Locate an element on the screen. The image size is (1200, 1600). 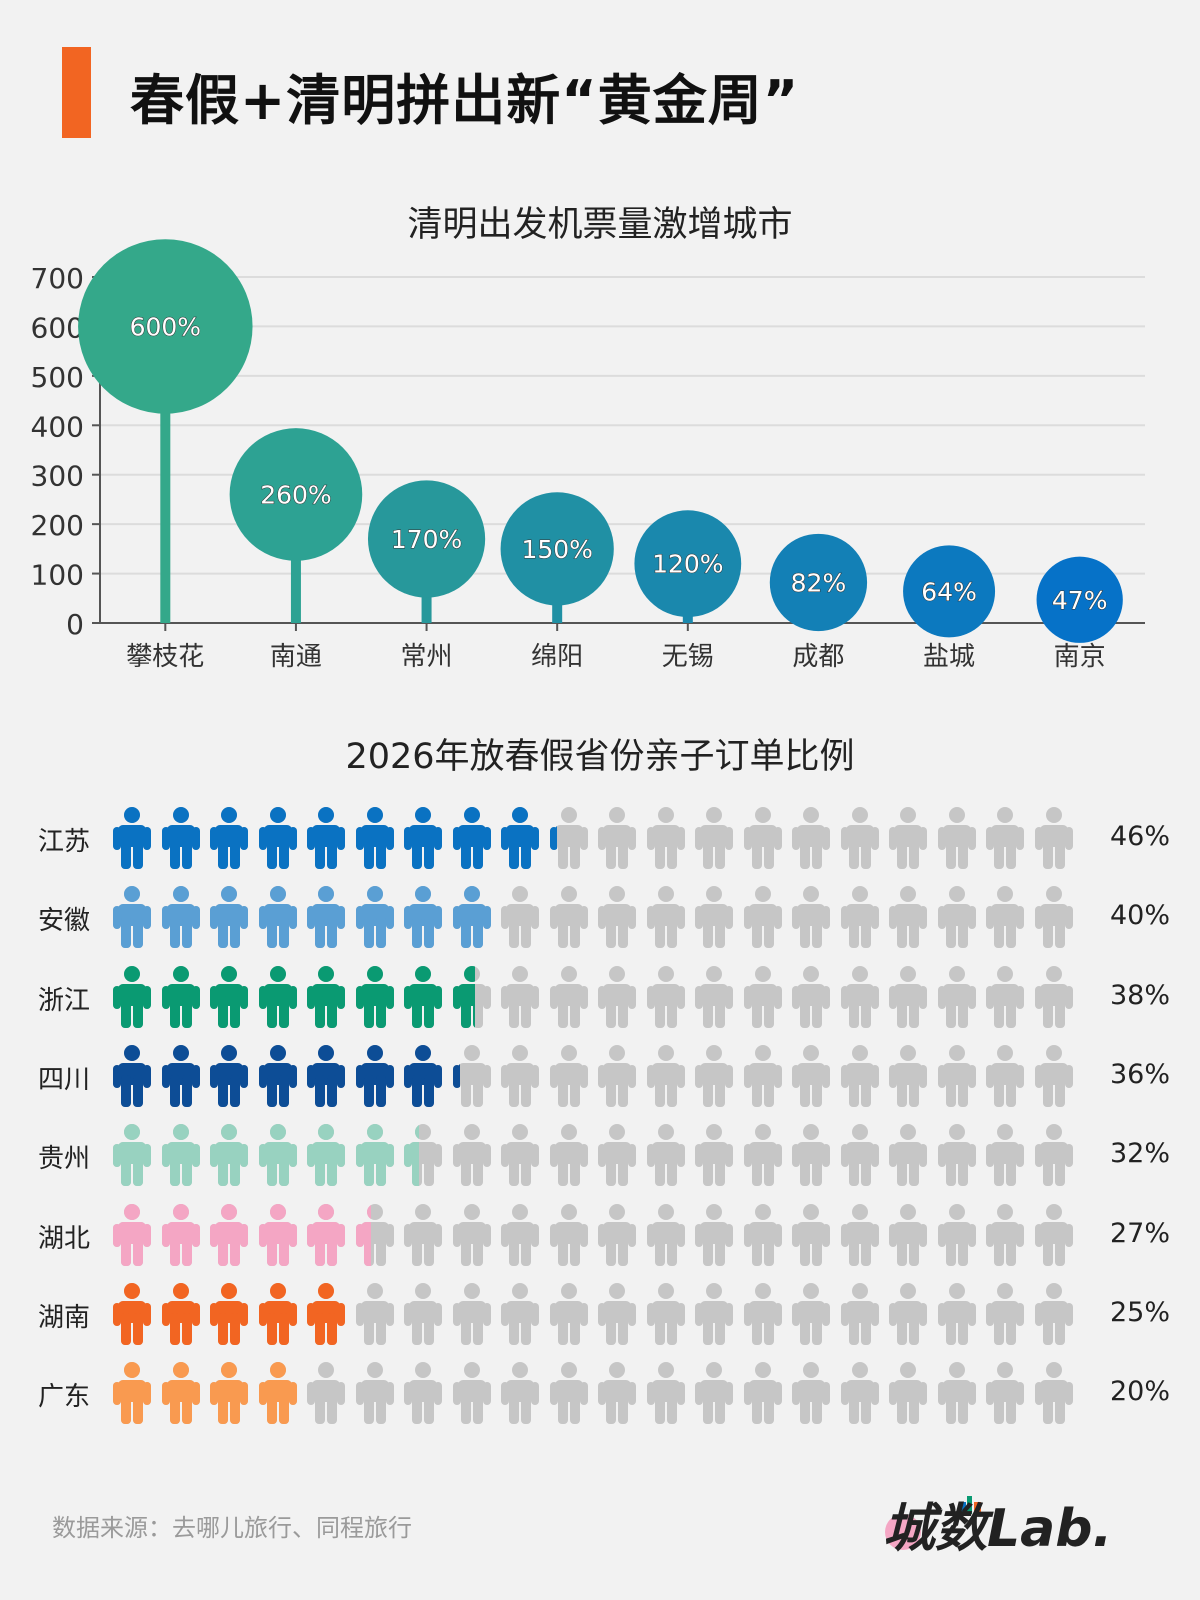
row-percentage: 20% is located at coordinates (1140, 1392).